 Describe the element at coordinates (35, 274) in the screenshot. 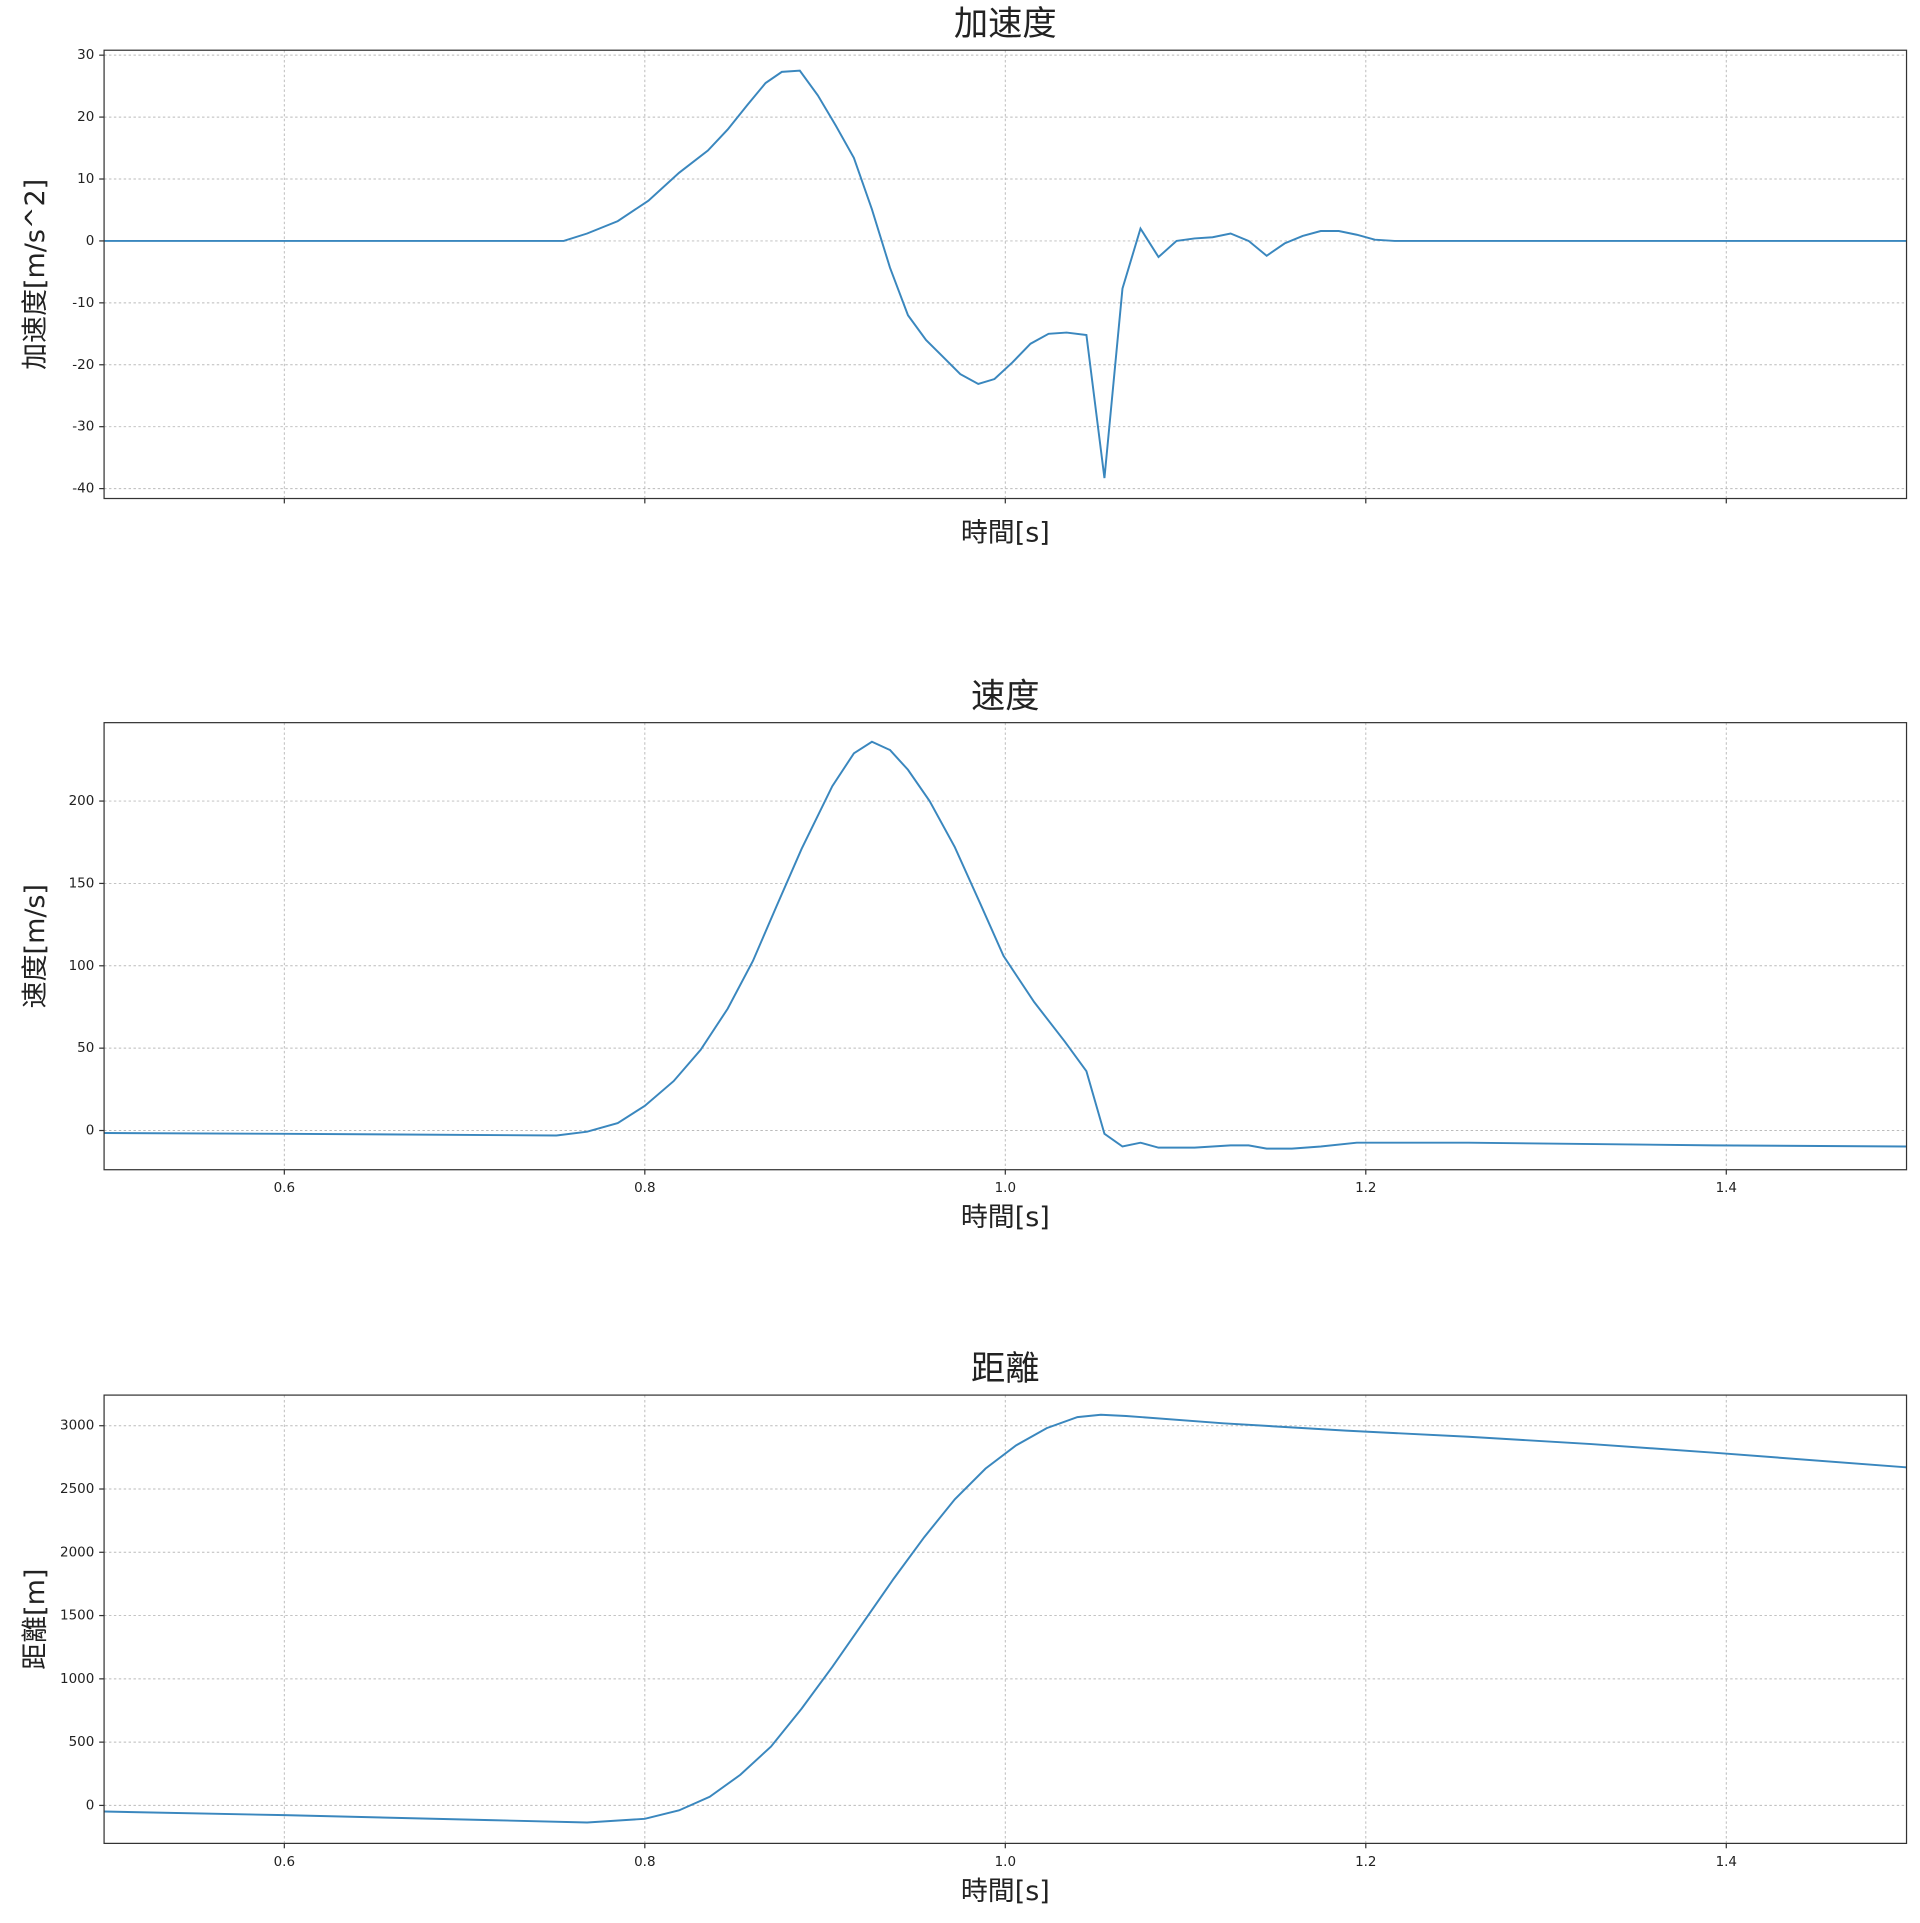

I see `y-axis-label: 加速度[m/s^2]` at that location.